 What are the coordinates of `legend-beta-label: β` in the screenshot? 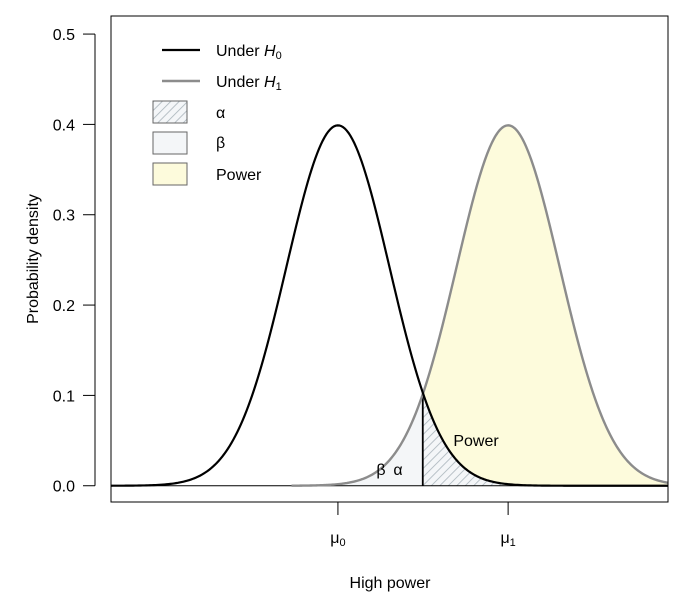 It's located at (220, 143).